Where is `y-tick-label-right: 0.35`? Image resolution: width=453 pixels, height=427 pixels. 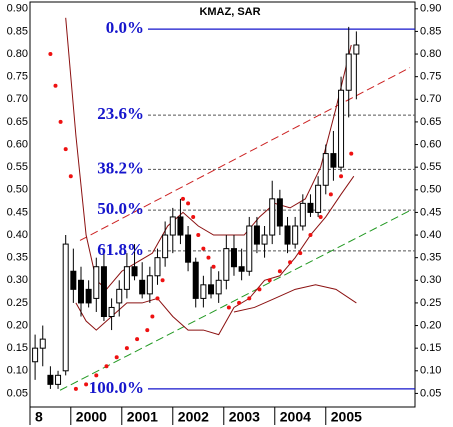 y-tick-label-right: 0.35 is located at coordinates (430, 258).